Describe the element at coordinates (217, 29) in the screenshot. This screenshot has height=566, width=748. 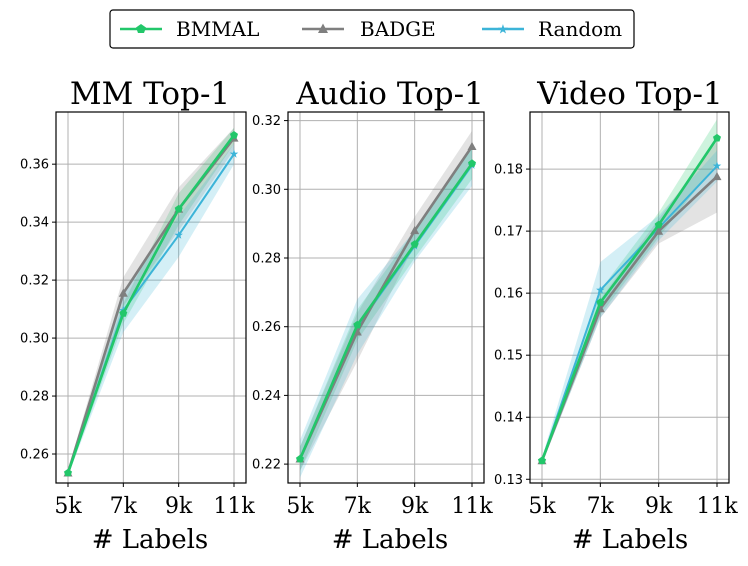
I see `legend-label-bmmal: BMMAL` at that location.